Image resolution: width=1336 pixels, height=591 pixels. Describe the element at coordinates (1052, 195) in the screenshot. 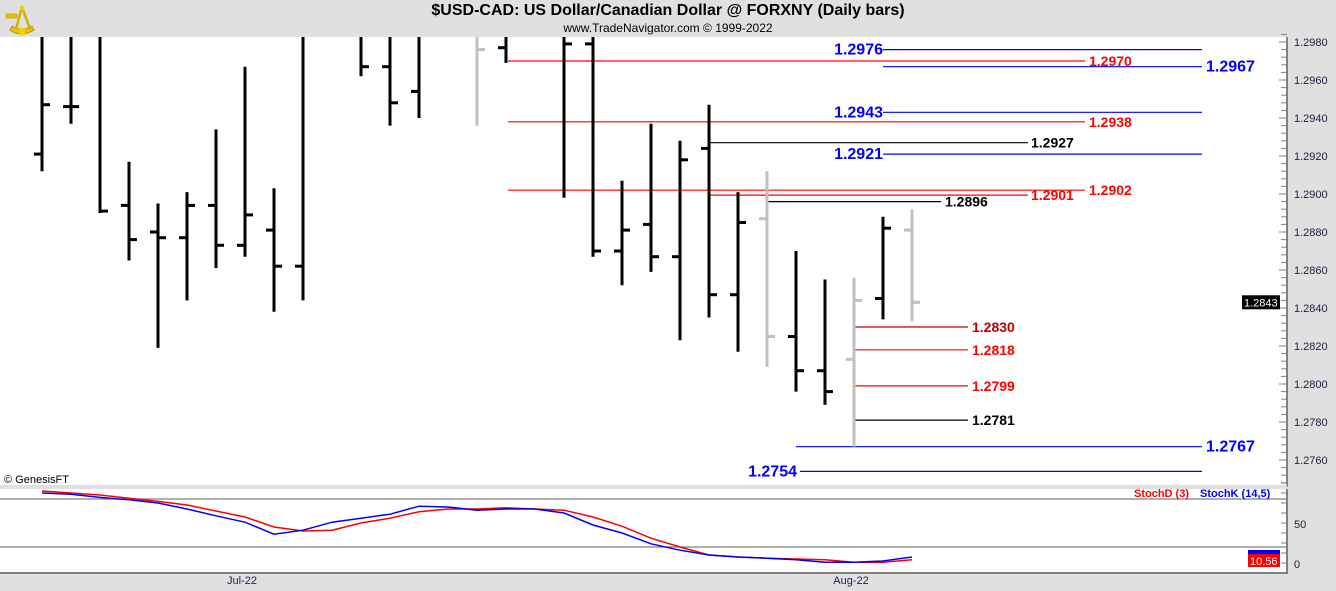

I see `level-label-1.2901: 1.2901` at that location.